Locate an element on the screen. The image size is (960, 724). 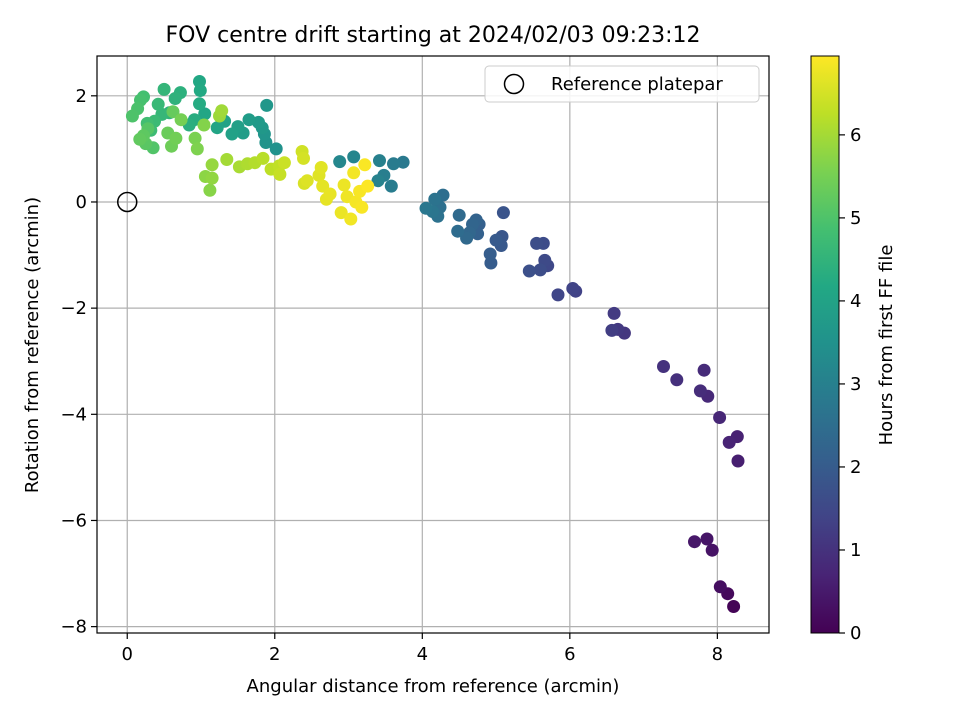
reference-marker-layer is located at coordinates (127, 202).